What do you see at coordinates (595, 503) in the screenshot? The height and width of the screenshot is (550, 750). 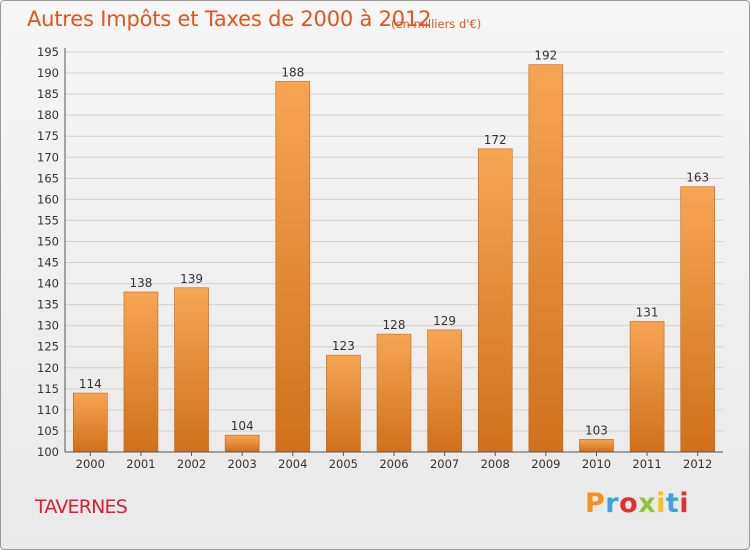 I see `logo-letter: P` at bounding box center [595, 503].